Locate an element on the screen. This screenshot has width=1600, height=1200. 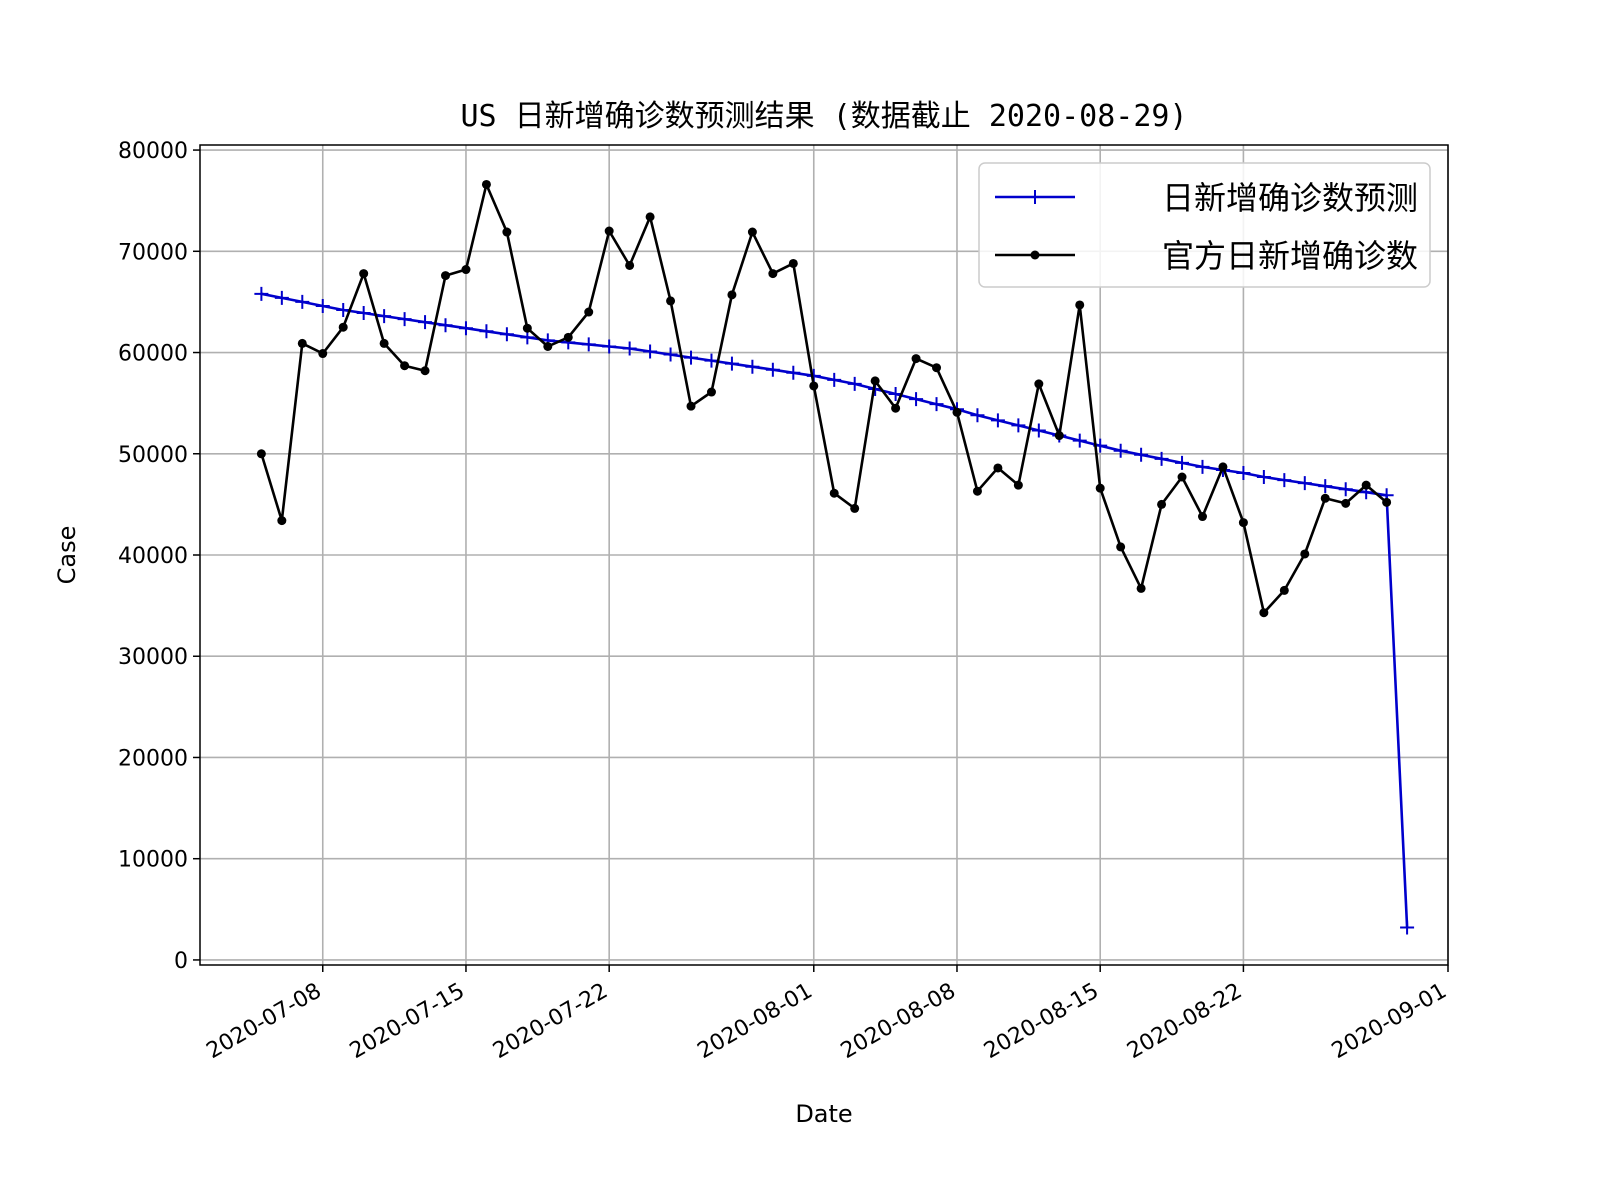
legend-entry: 官方日新增确诊数 is located at coordinates (1206, 256).